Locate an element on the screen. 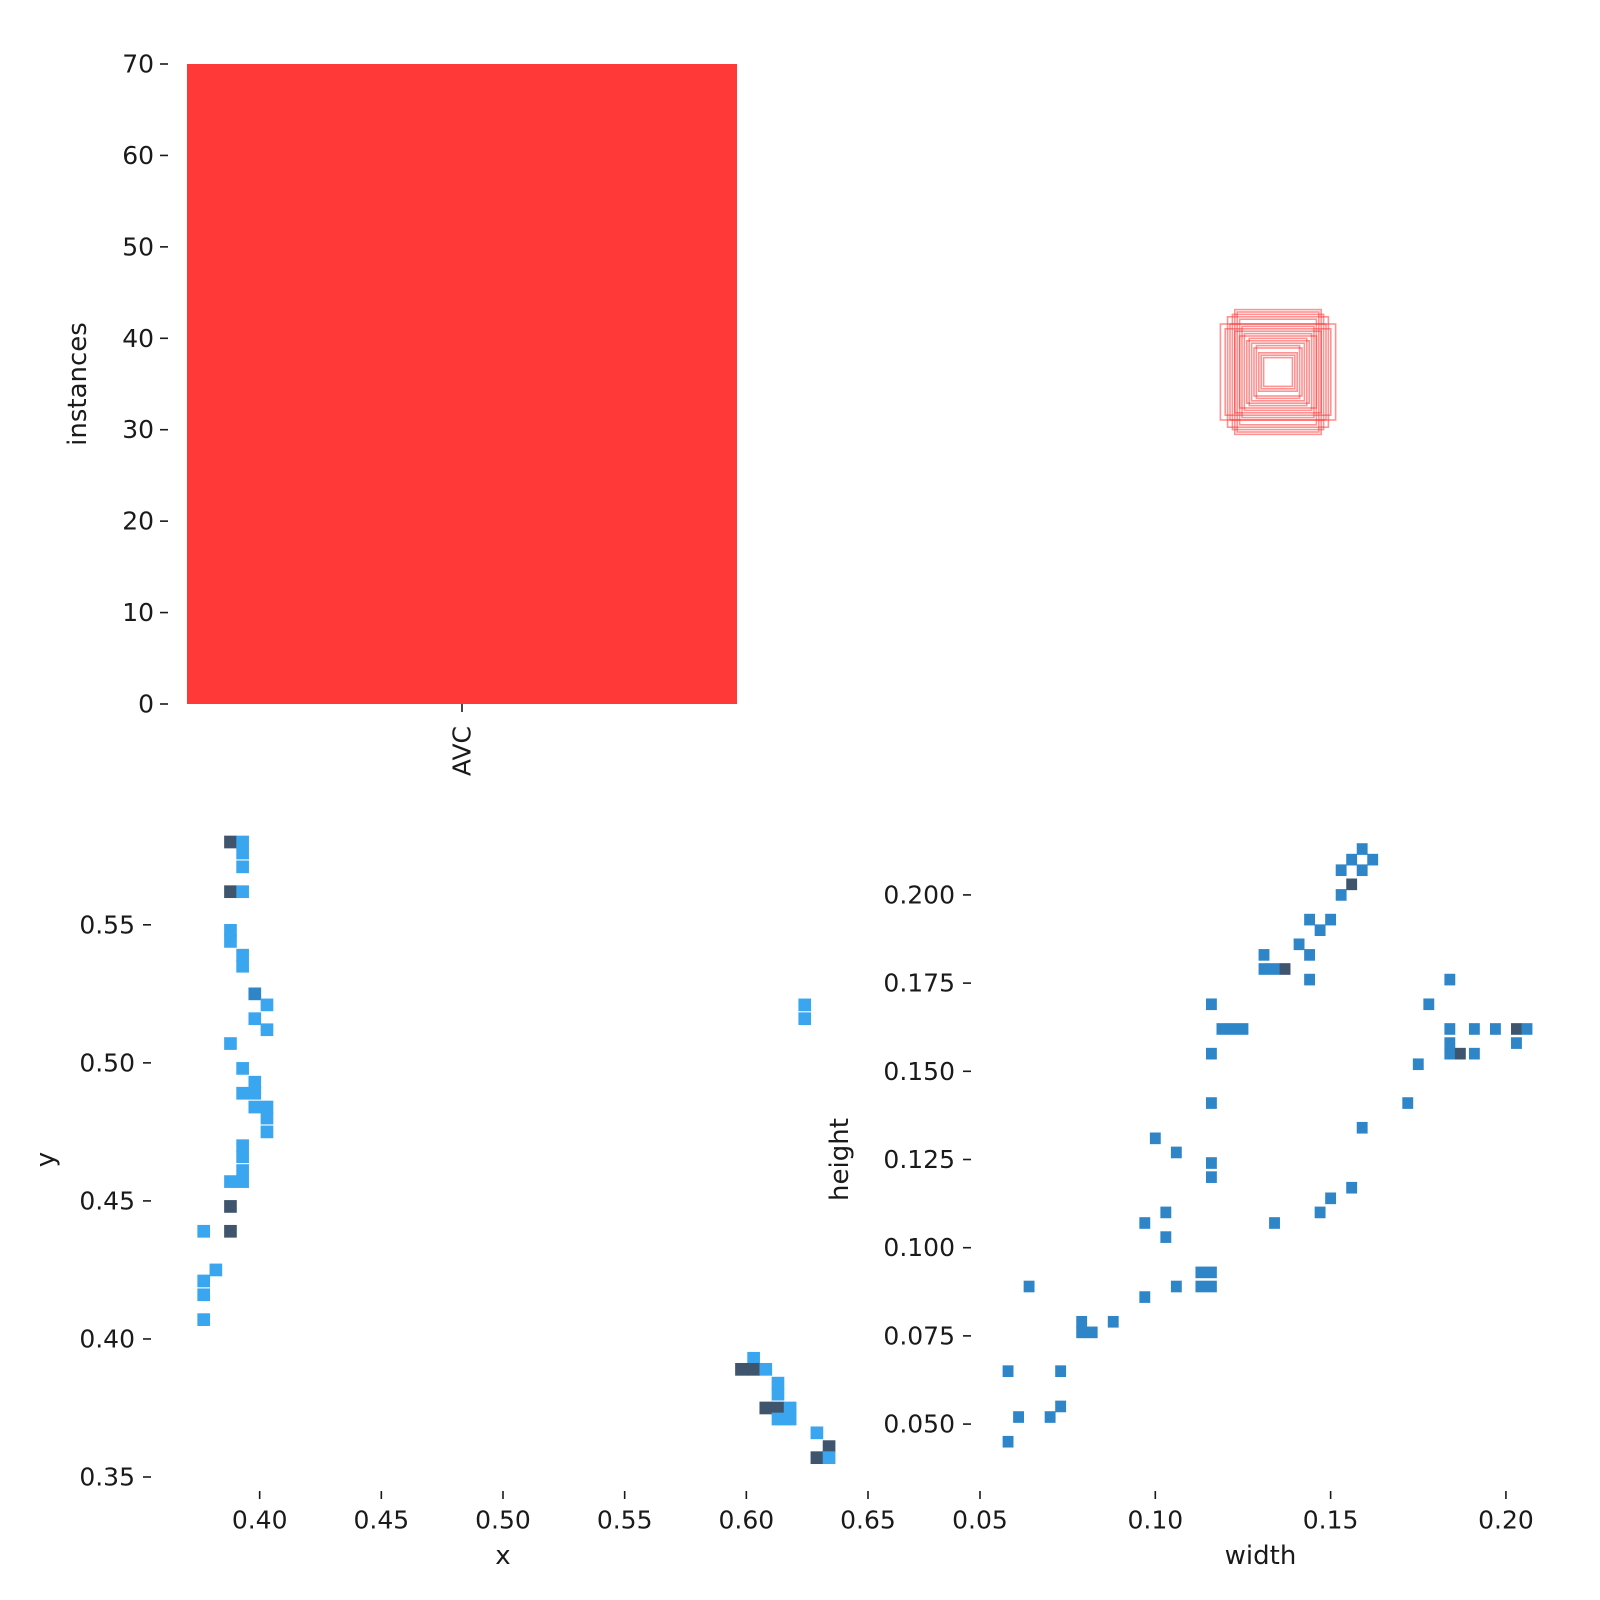 This screenshot has width=1600, height=1600. y-tick-label: 0.175 is located at coordinates (919, 983).